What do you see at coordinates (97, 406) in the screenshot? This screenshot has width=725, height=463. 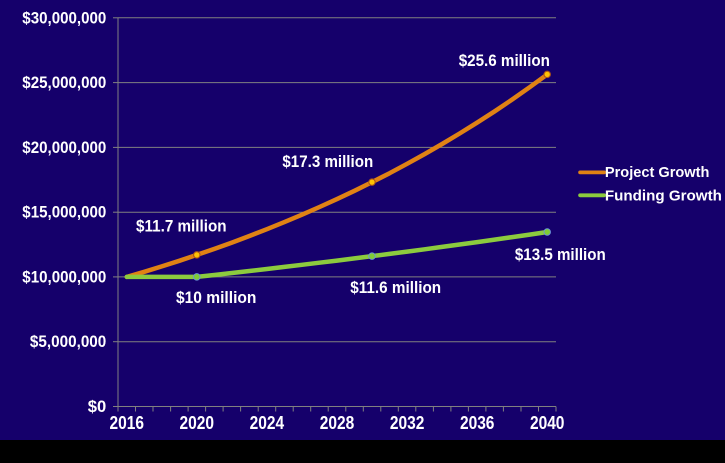 I see `svg-text: $0` at bounding box center [97, 406].